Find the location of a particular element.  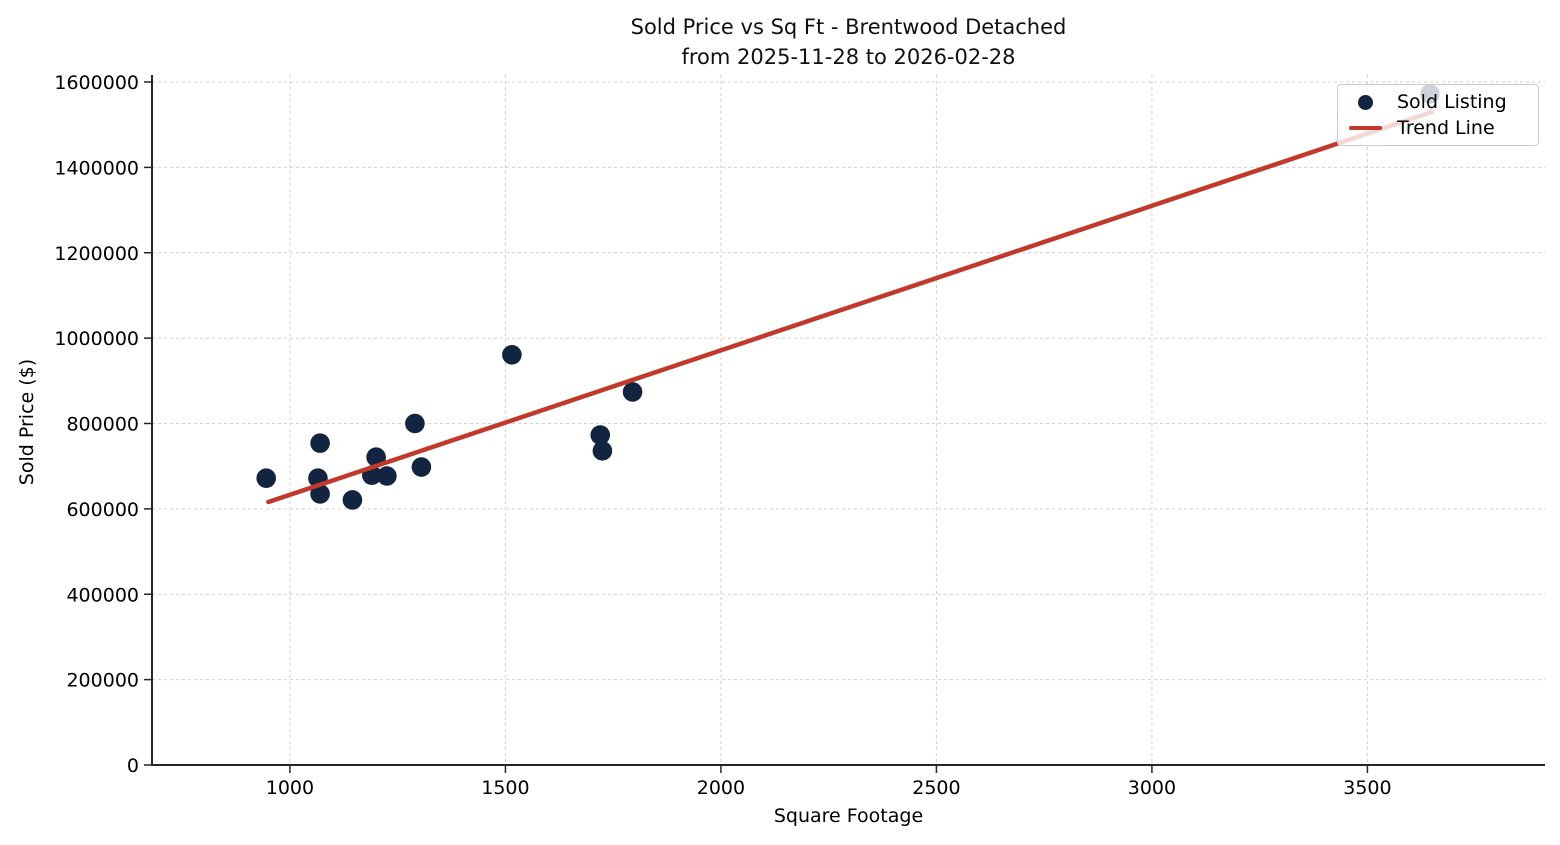

legend-label-sold-listing: Sold Listing is located at coordinates (1452, 102).